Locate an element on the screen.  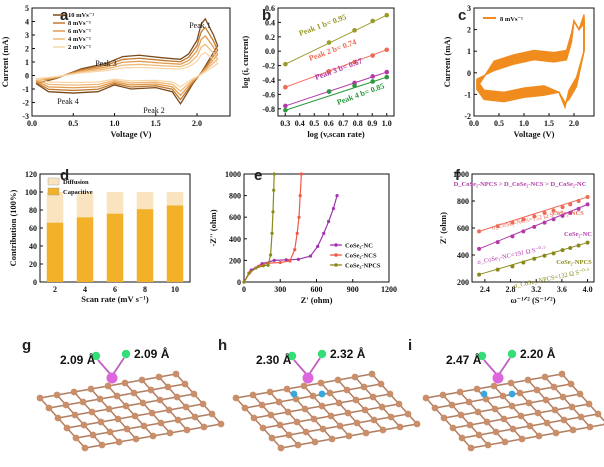
x-tick-label: 8 is located at coordinates (145, 289).